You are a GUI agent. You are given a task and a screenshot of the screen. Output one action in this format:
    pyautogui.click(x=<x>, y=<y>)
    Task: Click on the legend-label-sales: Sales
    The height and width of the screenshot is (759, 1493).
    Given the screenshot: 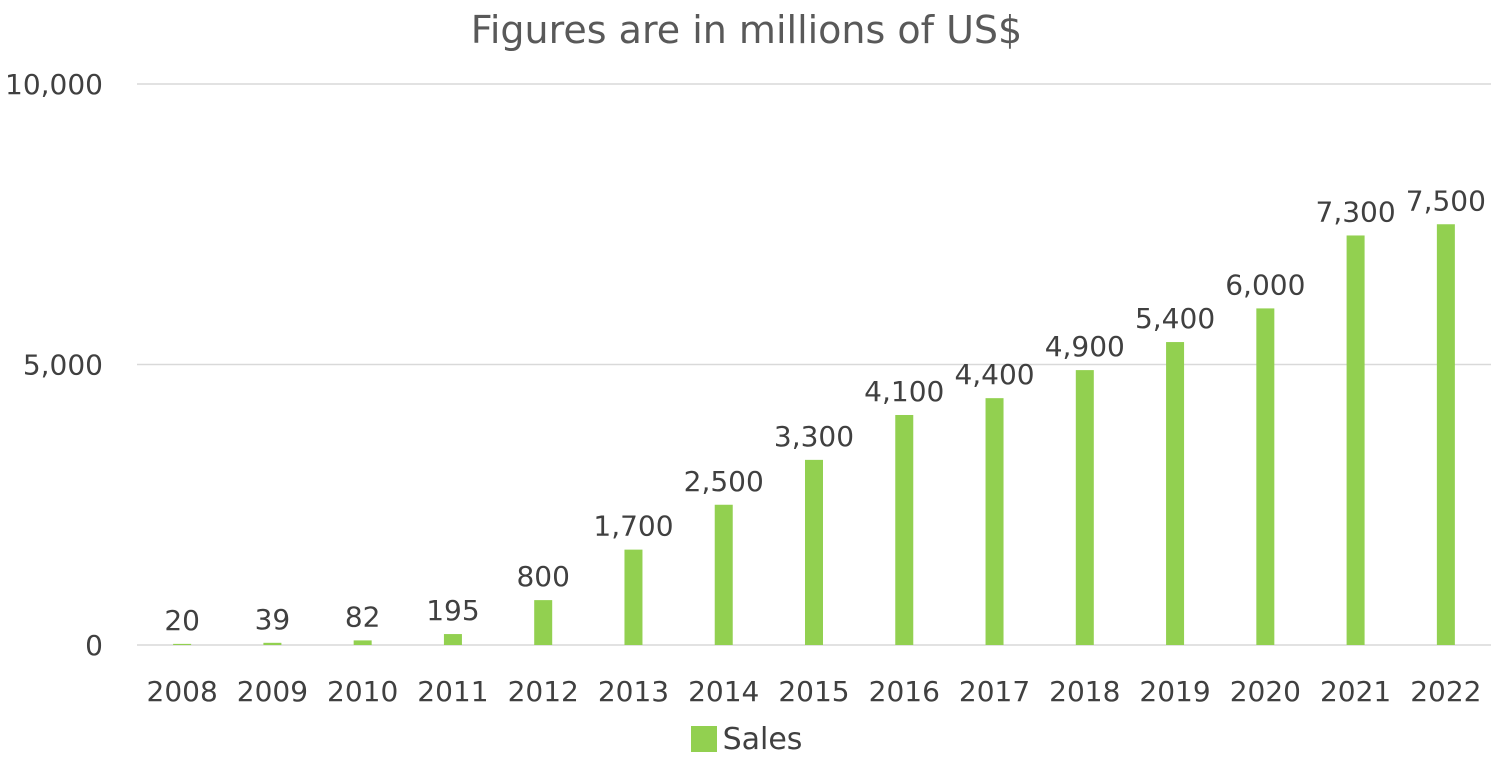 What is the action you would take?
    pyautogui.click(x=762, y=739)
    